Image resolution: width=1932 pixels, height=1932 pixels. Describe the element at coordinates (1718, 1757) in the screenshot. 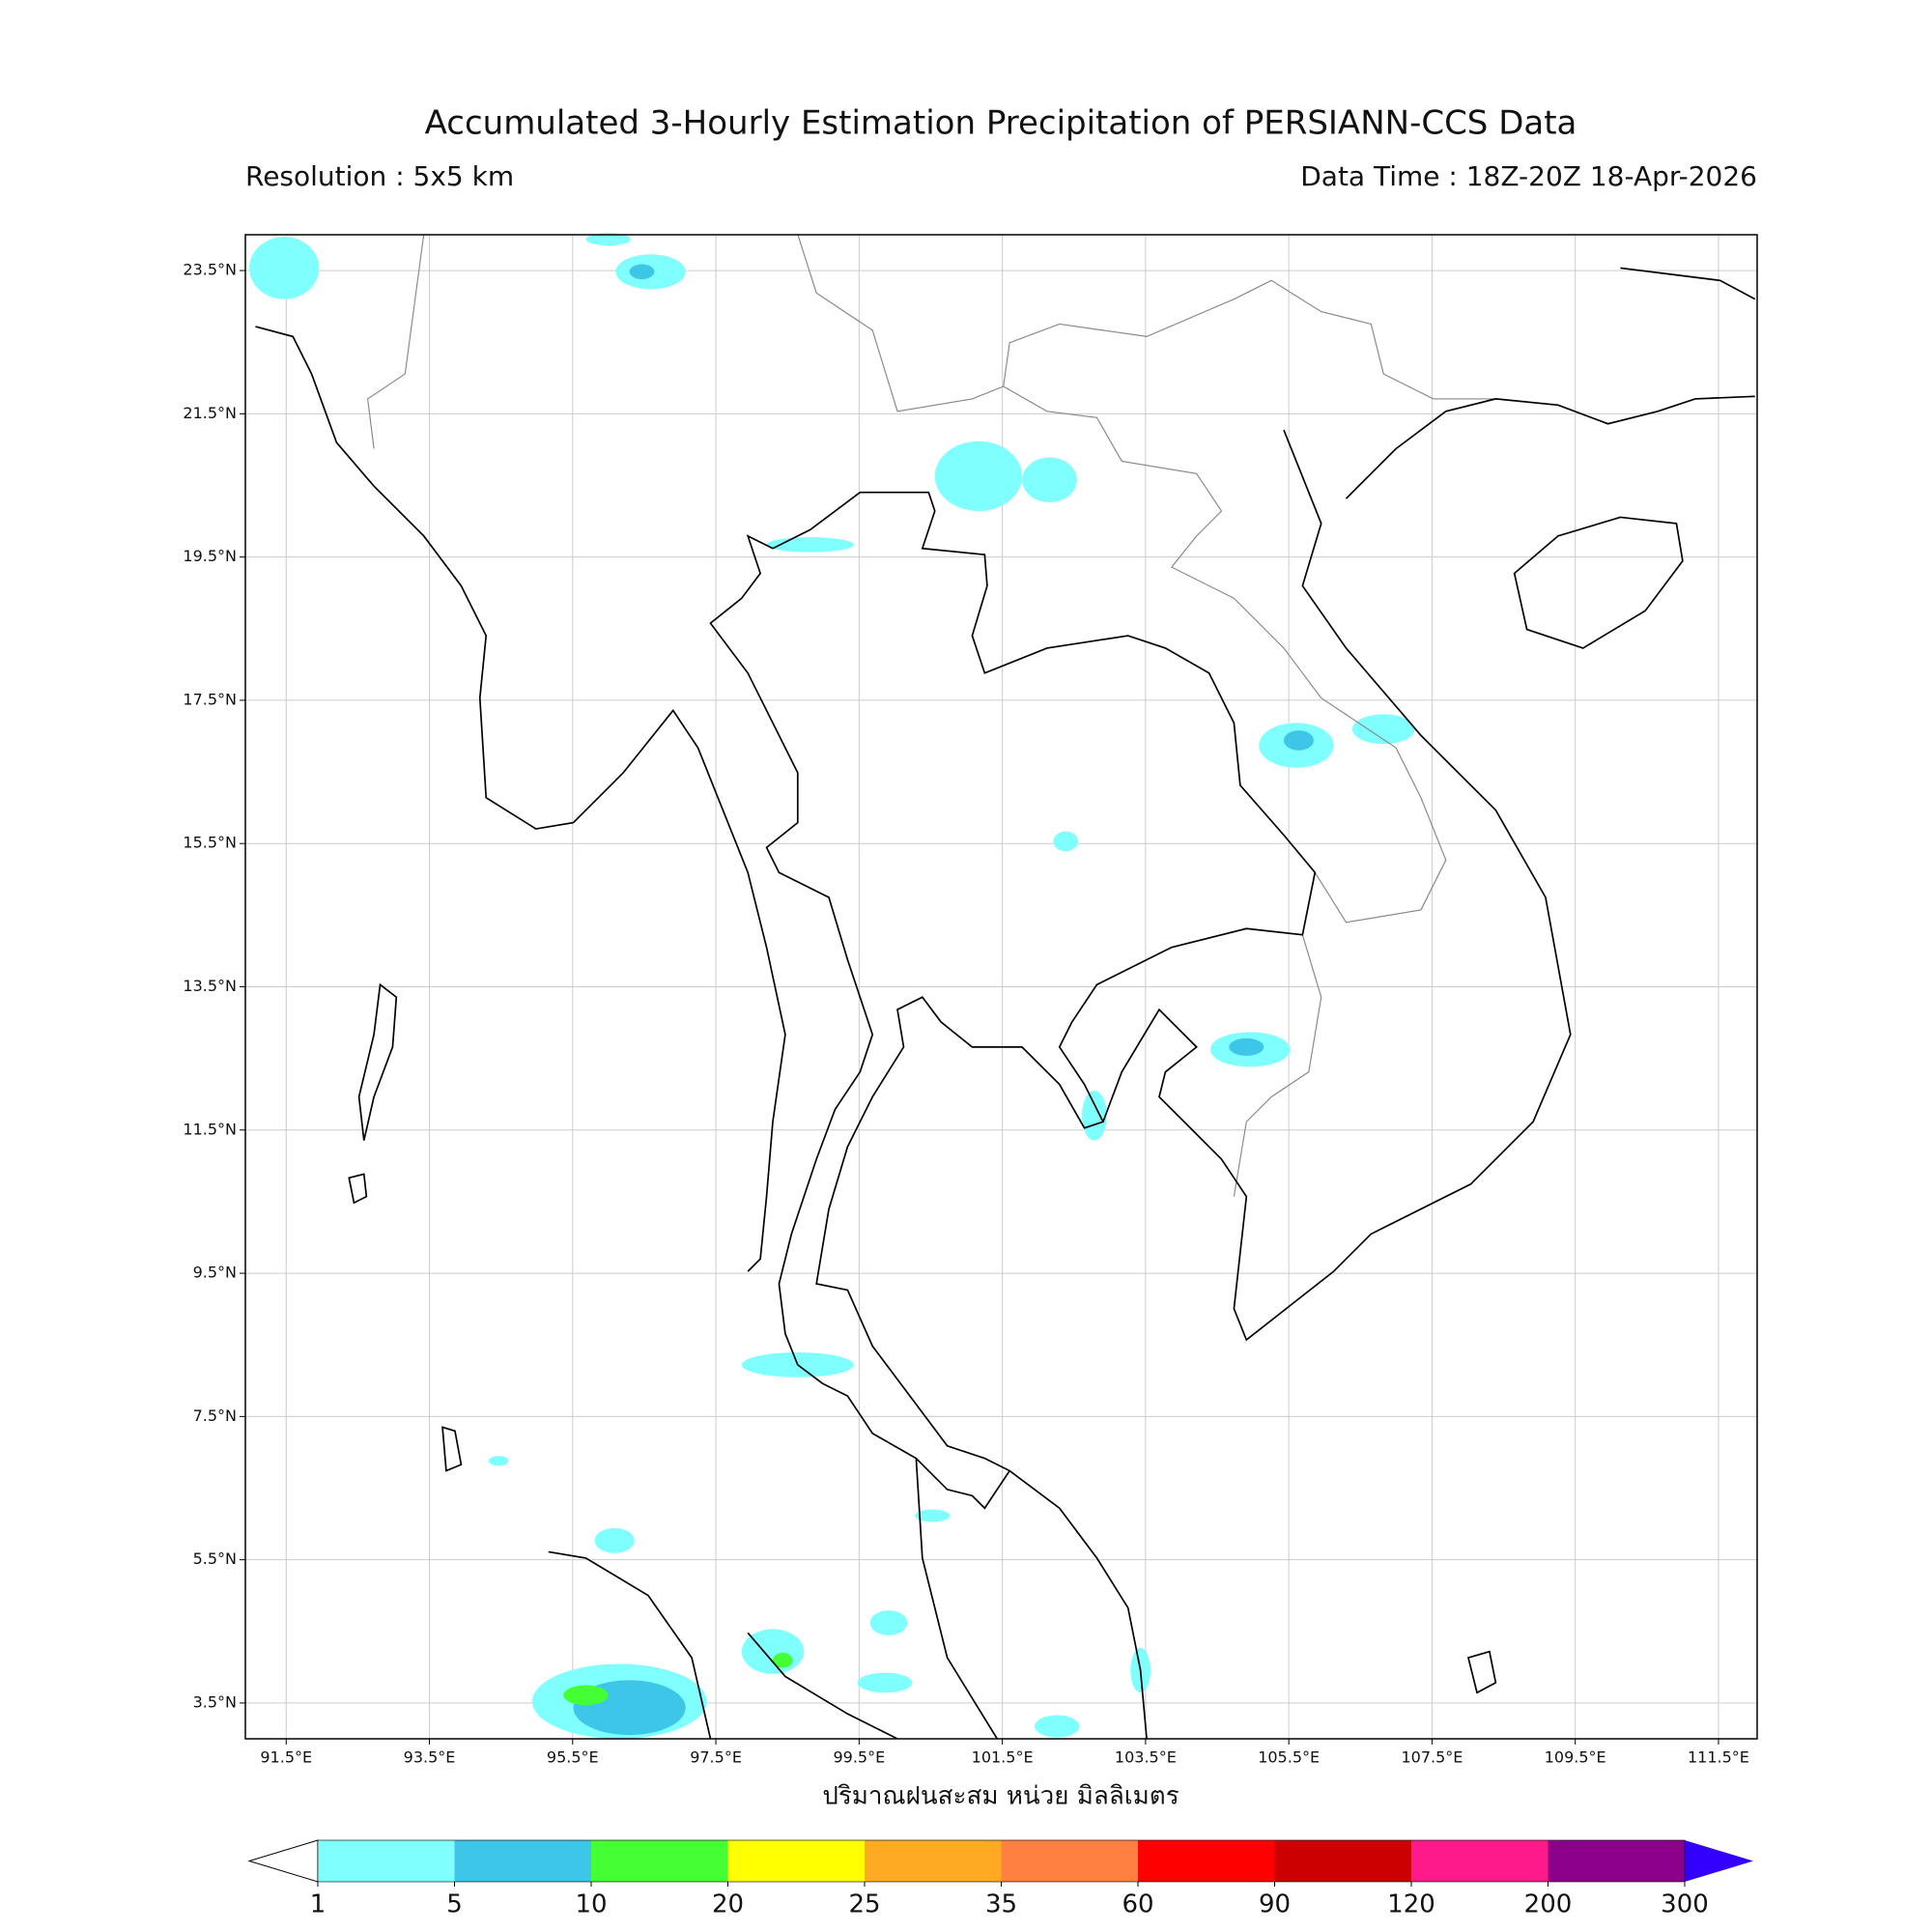

I see `x-tick-label: 111.5°E` at that location.